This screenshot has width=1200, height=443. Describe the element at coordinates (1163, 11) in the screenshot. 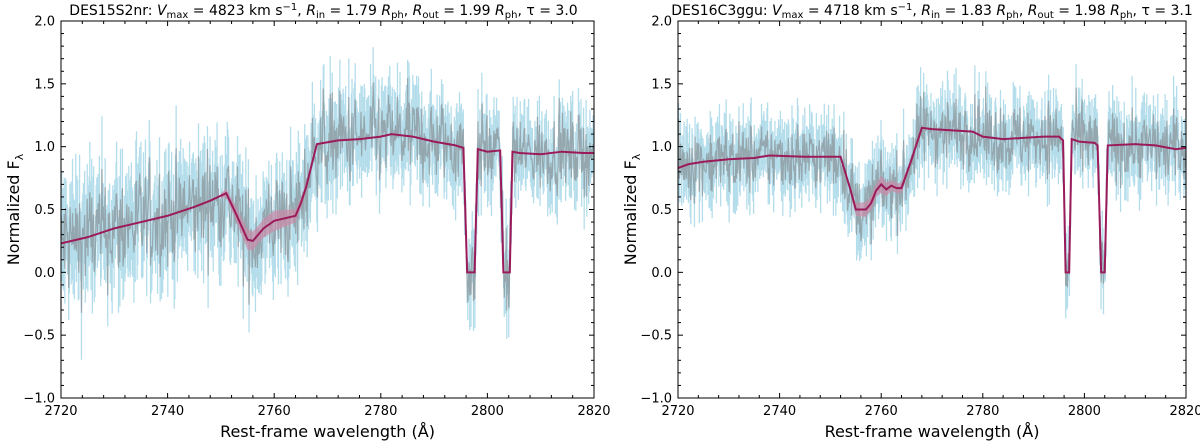

I see `title-segment: , τ = 3.1` at that location.